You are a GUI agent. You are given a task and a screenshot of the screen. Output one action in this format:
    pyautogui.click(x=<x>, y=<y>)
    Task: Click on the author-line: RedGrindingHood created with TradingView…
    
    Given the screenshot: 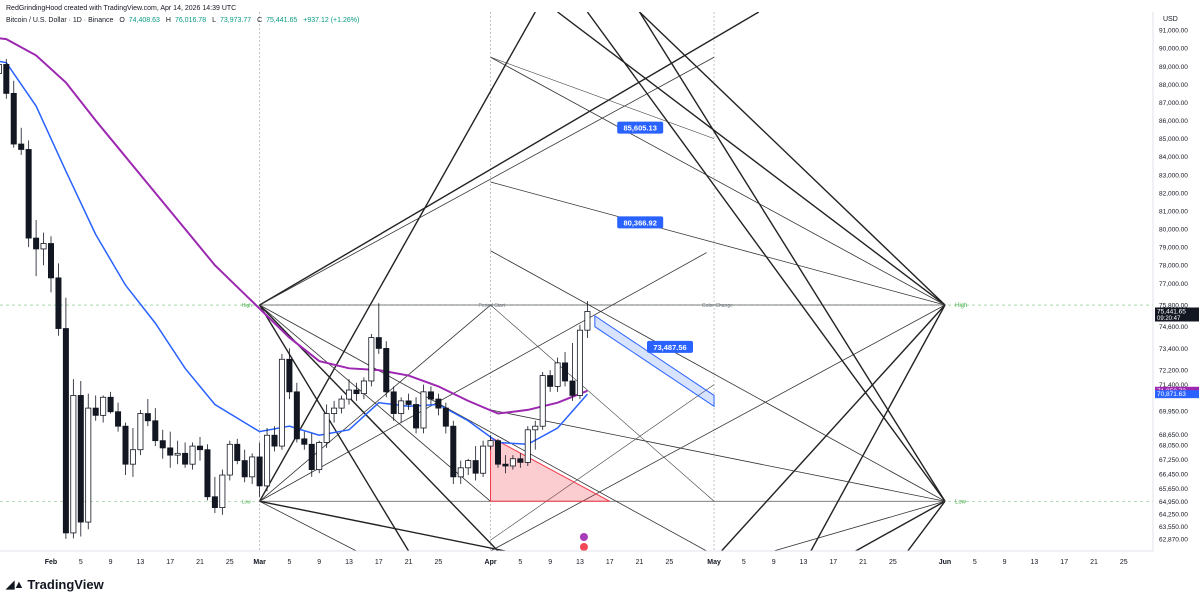 What is the action you would take?
    pyautogui.click(x=121, y=8)
    